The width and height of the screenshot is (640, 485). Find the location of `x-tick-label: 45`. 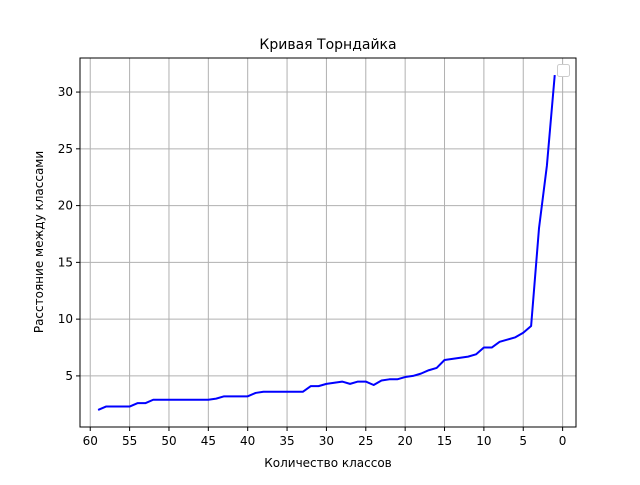

x-tick-label: 45 is located at coordinates (208, 441).